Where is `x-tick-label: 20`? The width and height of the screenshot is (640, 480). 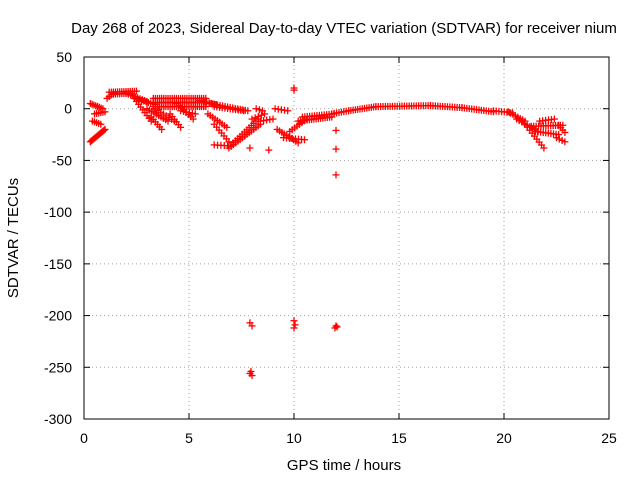 x-tick-label: 20 is located at coordinates (504, 438).